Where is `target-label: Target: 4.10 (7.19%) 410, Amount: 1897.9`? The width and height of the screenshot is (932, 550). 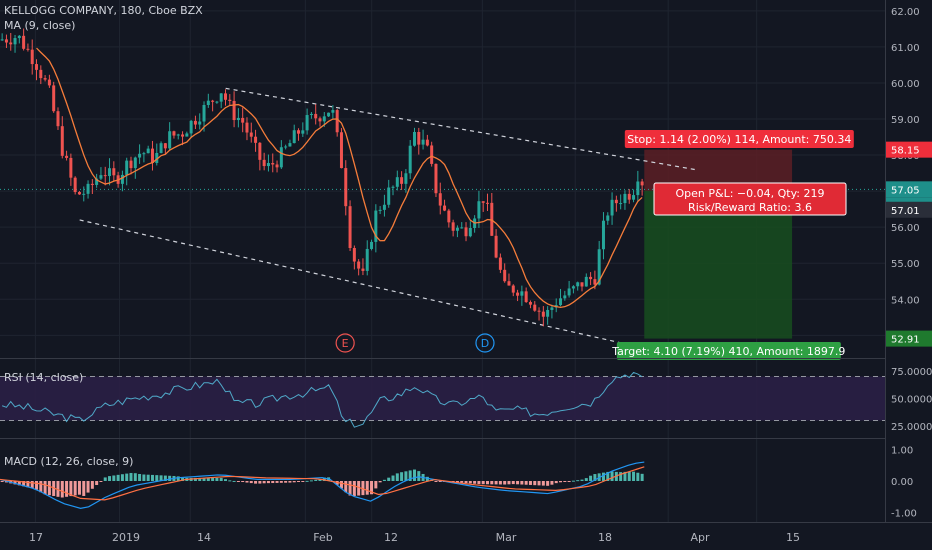
target-label: Target: 4.10 (7.19%) 410, Amount: 1897.9 is located at coordinates (728, 351).